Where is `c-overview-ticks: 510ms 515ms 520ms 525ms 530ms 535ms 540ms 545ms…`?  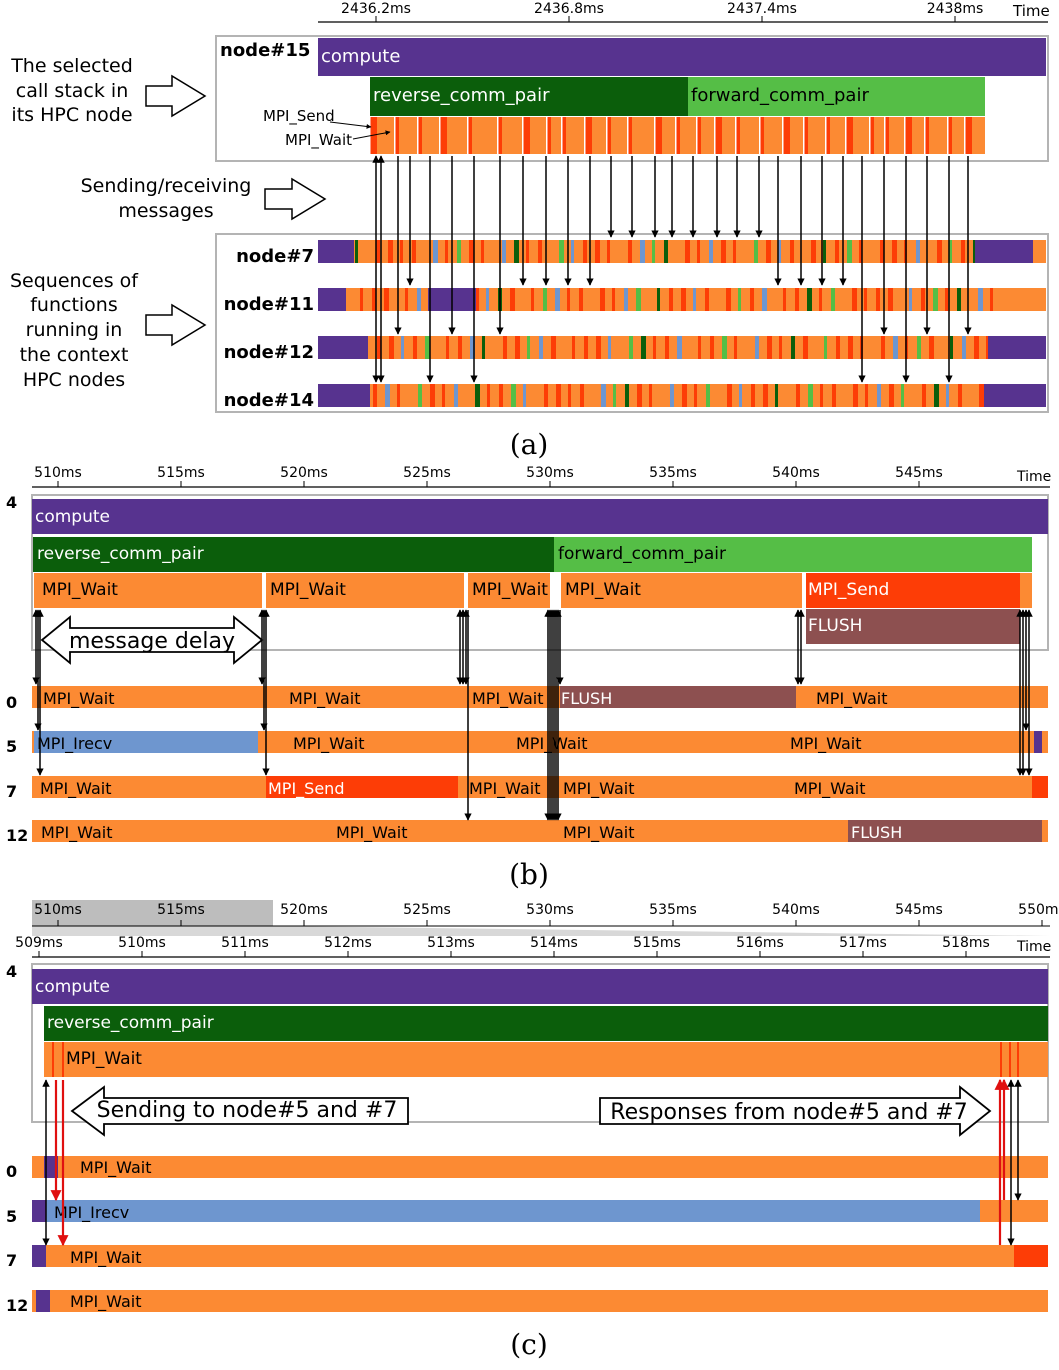
c-overview-ticks: 510ms 515ms 520ms 525ms 530ms 535ms 540ms 545ms… is located at coordinates (546, 914).